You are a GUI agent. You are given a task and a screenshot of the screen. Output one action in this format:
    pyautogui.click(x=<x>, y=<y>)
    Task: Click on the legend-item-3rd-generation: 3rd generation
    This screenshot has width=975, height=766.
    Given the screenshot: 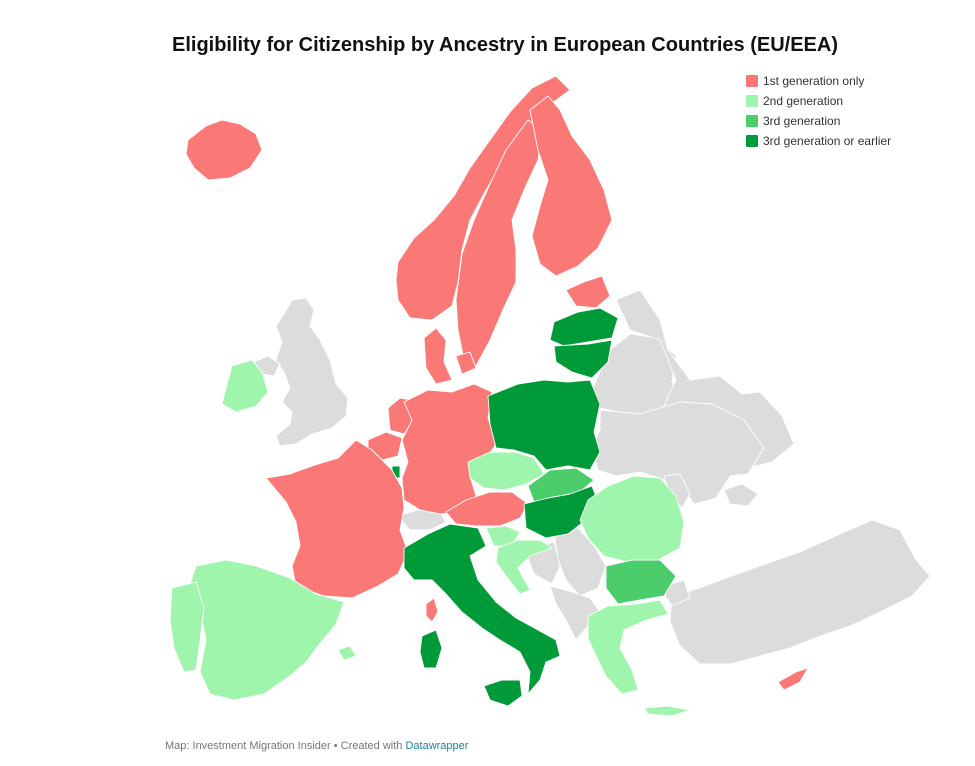 What is the action you would take?
    pyautogui.click(x=818, y=121)
    